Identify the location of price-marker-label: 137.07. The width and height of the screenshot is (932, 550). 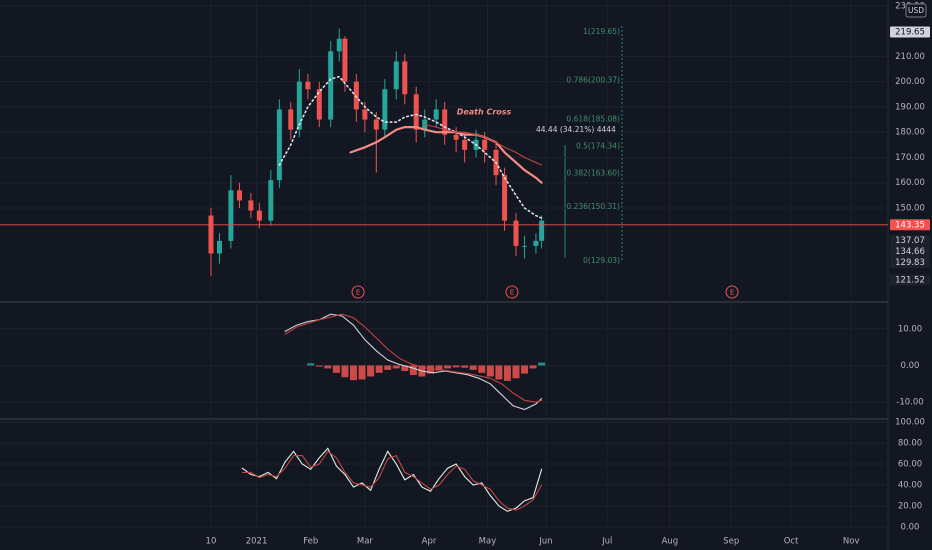
(910, 241).